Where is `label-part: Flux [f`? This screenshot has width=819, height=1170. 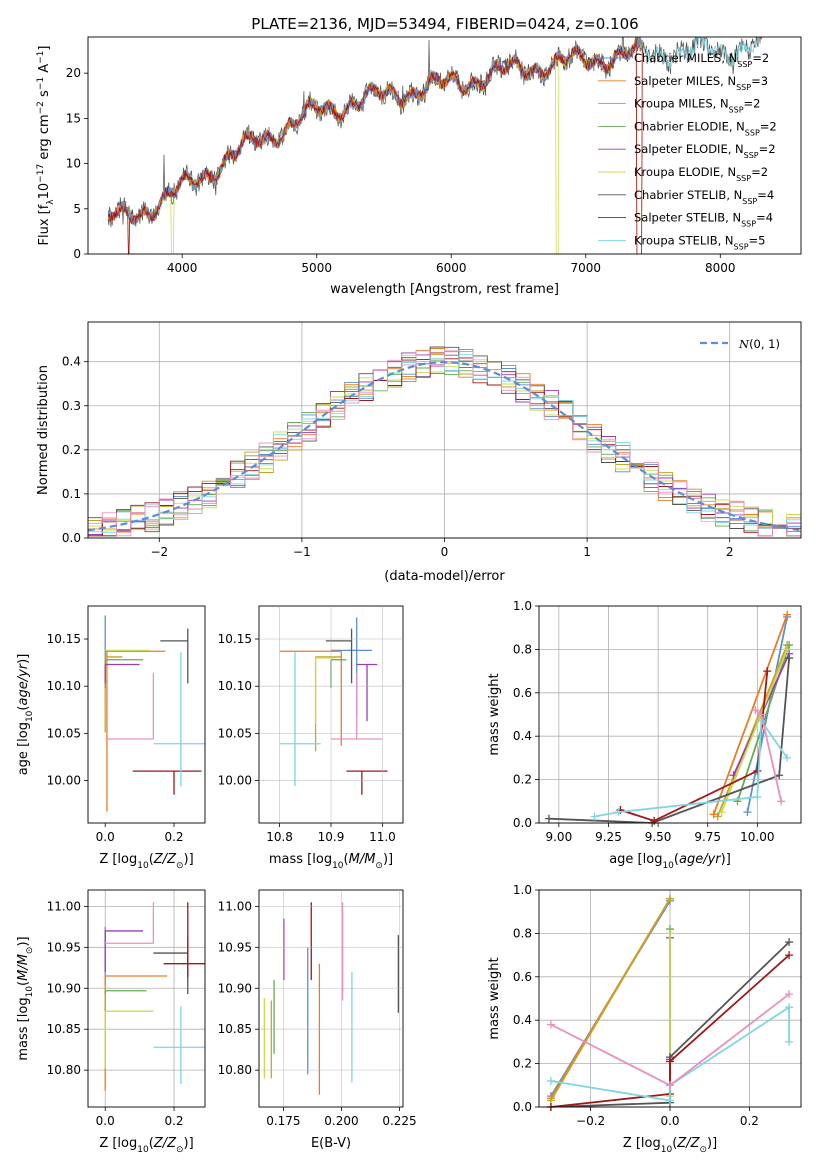
label-part: Flux [f is located at coordinates (44, 224).